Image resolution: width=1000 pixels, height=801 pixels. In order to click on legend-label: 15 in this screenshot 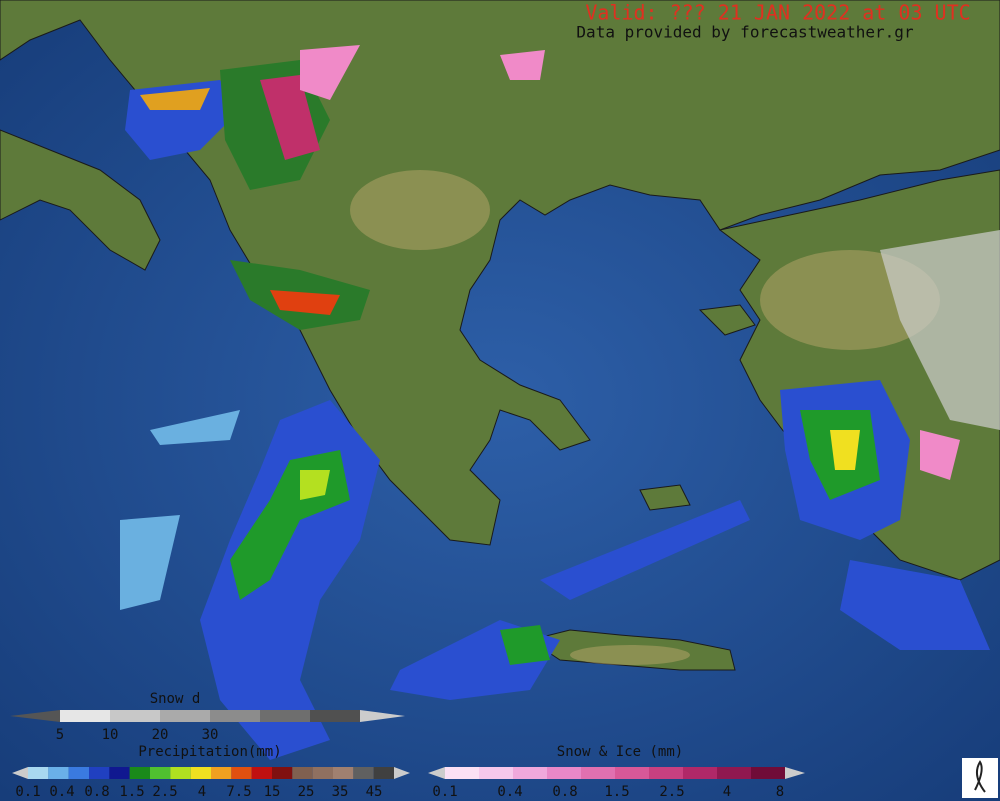, I will do `click(272, 792)`.